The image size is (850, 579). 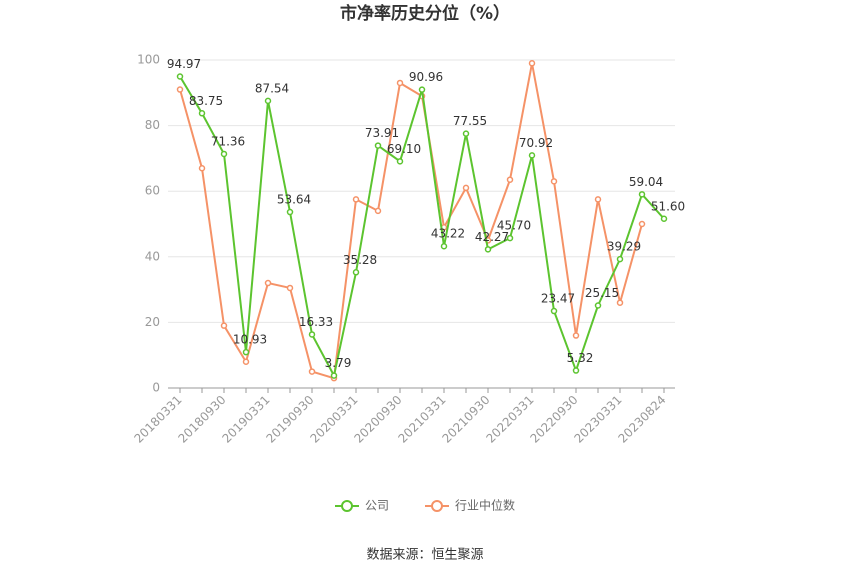 I want to click on chart-title: 市净率历史分位（%）, so click(x=425, y=13).